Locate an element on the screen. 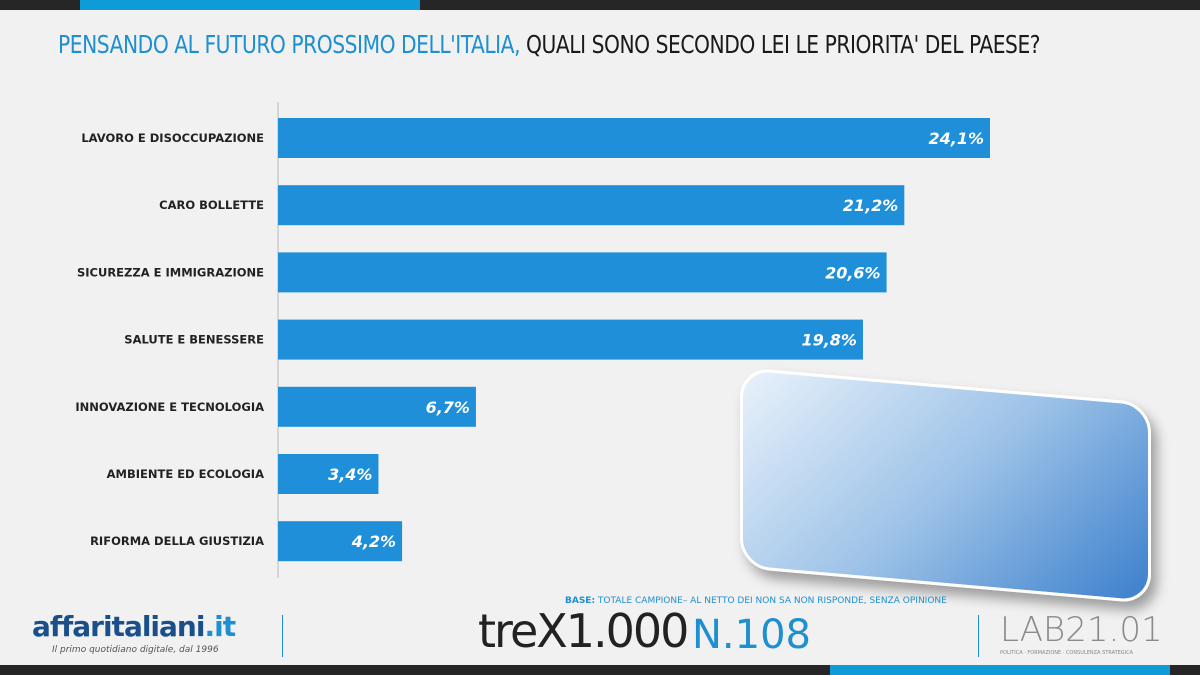 This screenshot has height=675, width=1200. bottom-bar is located at coordinates (600, 670).